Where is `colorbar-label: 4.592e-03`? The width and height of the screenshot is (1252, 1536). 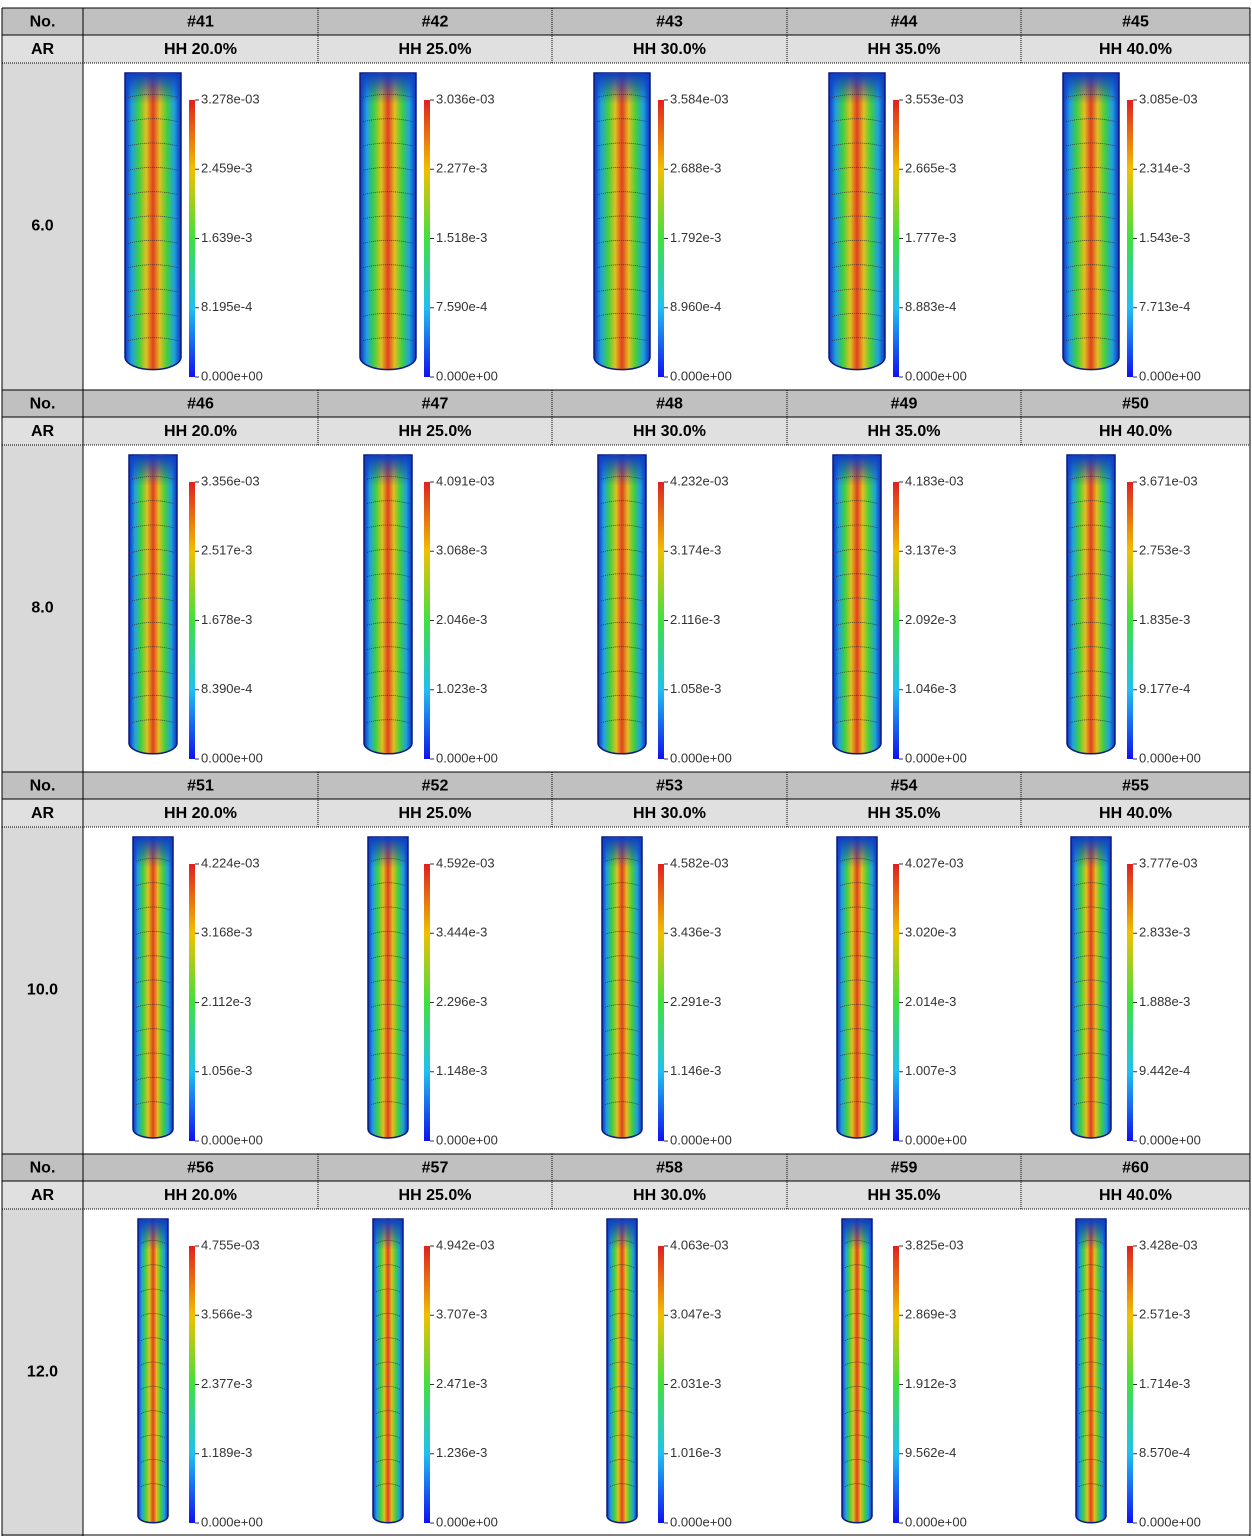 colorbar-label: 4.592e-03 is located at coordinates (465, 862).